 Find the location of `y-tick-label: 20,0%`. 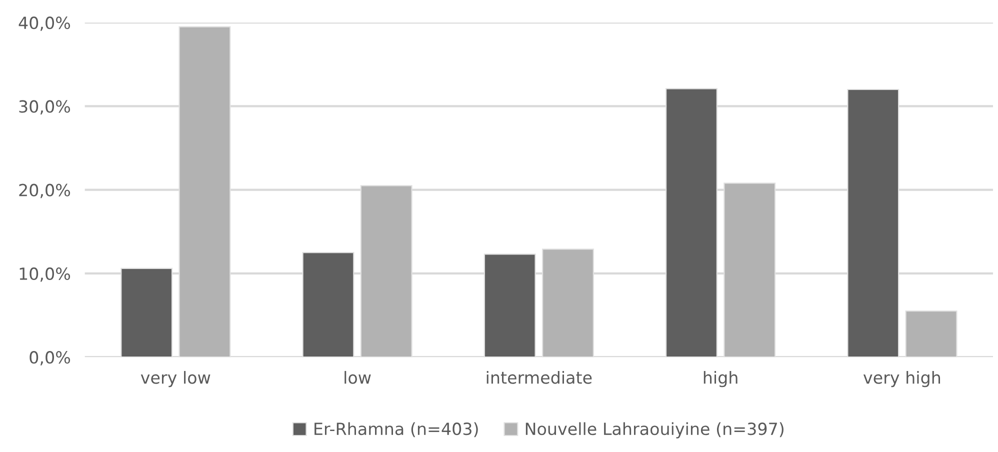

y-tick-label: 20,0% is located at coordinates (44, 191).